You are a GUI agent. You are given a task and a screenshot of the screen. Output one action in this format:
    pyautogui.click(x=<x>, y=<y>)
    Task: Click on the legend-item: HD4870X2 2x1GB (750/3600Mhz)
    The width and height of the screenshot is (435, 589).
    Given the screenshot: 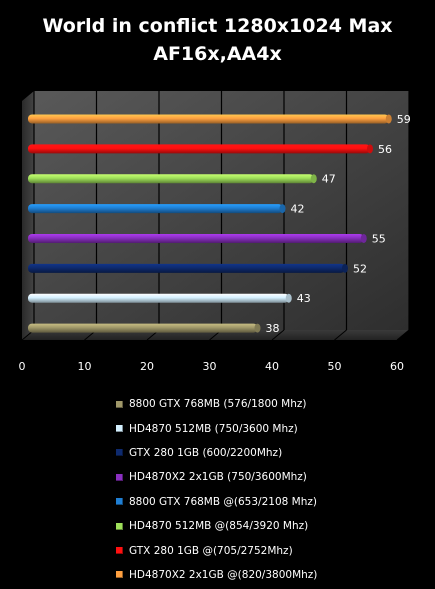 What is the action you would take?
    pyautogui.click(x=216, y=477)
    